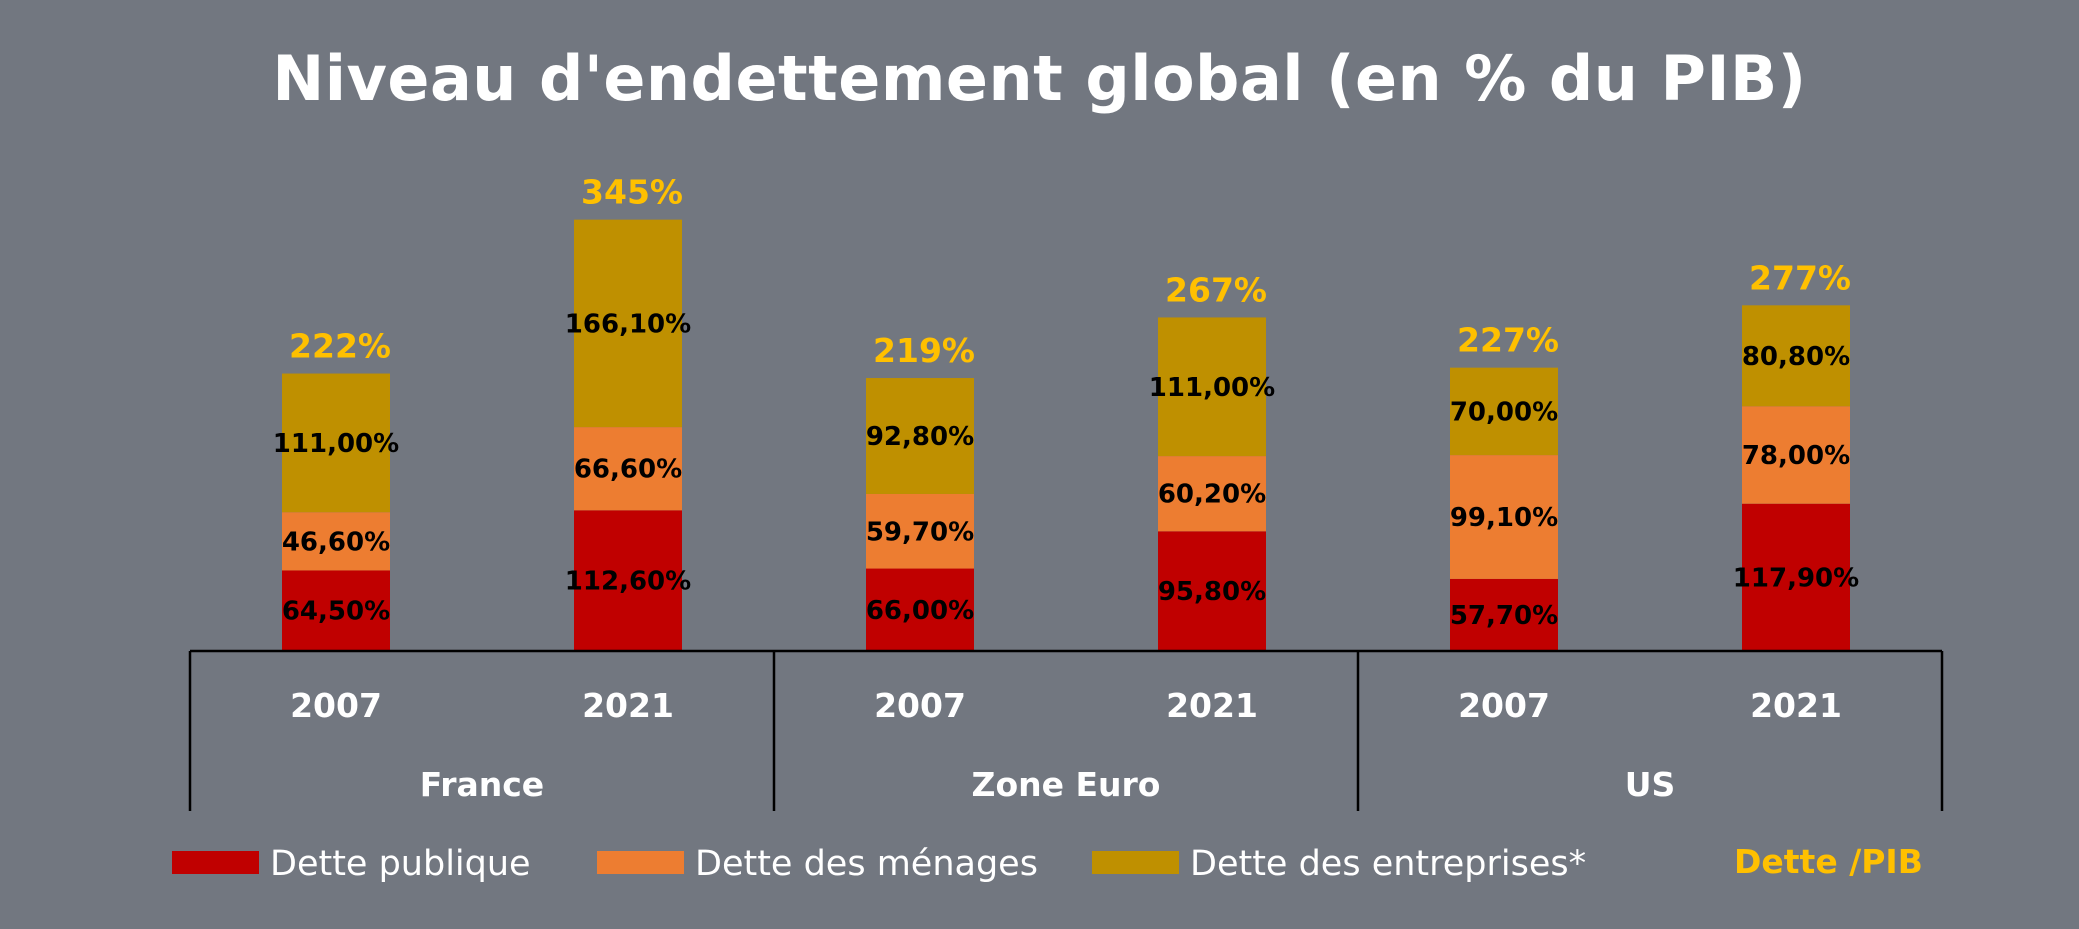 This screenshot has width=2079, height=929. What do you see at coordinates (340, 346) in the screenshot?
I see `total-label-france-2007: 222%` at bounding box center [340, 346].